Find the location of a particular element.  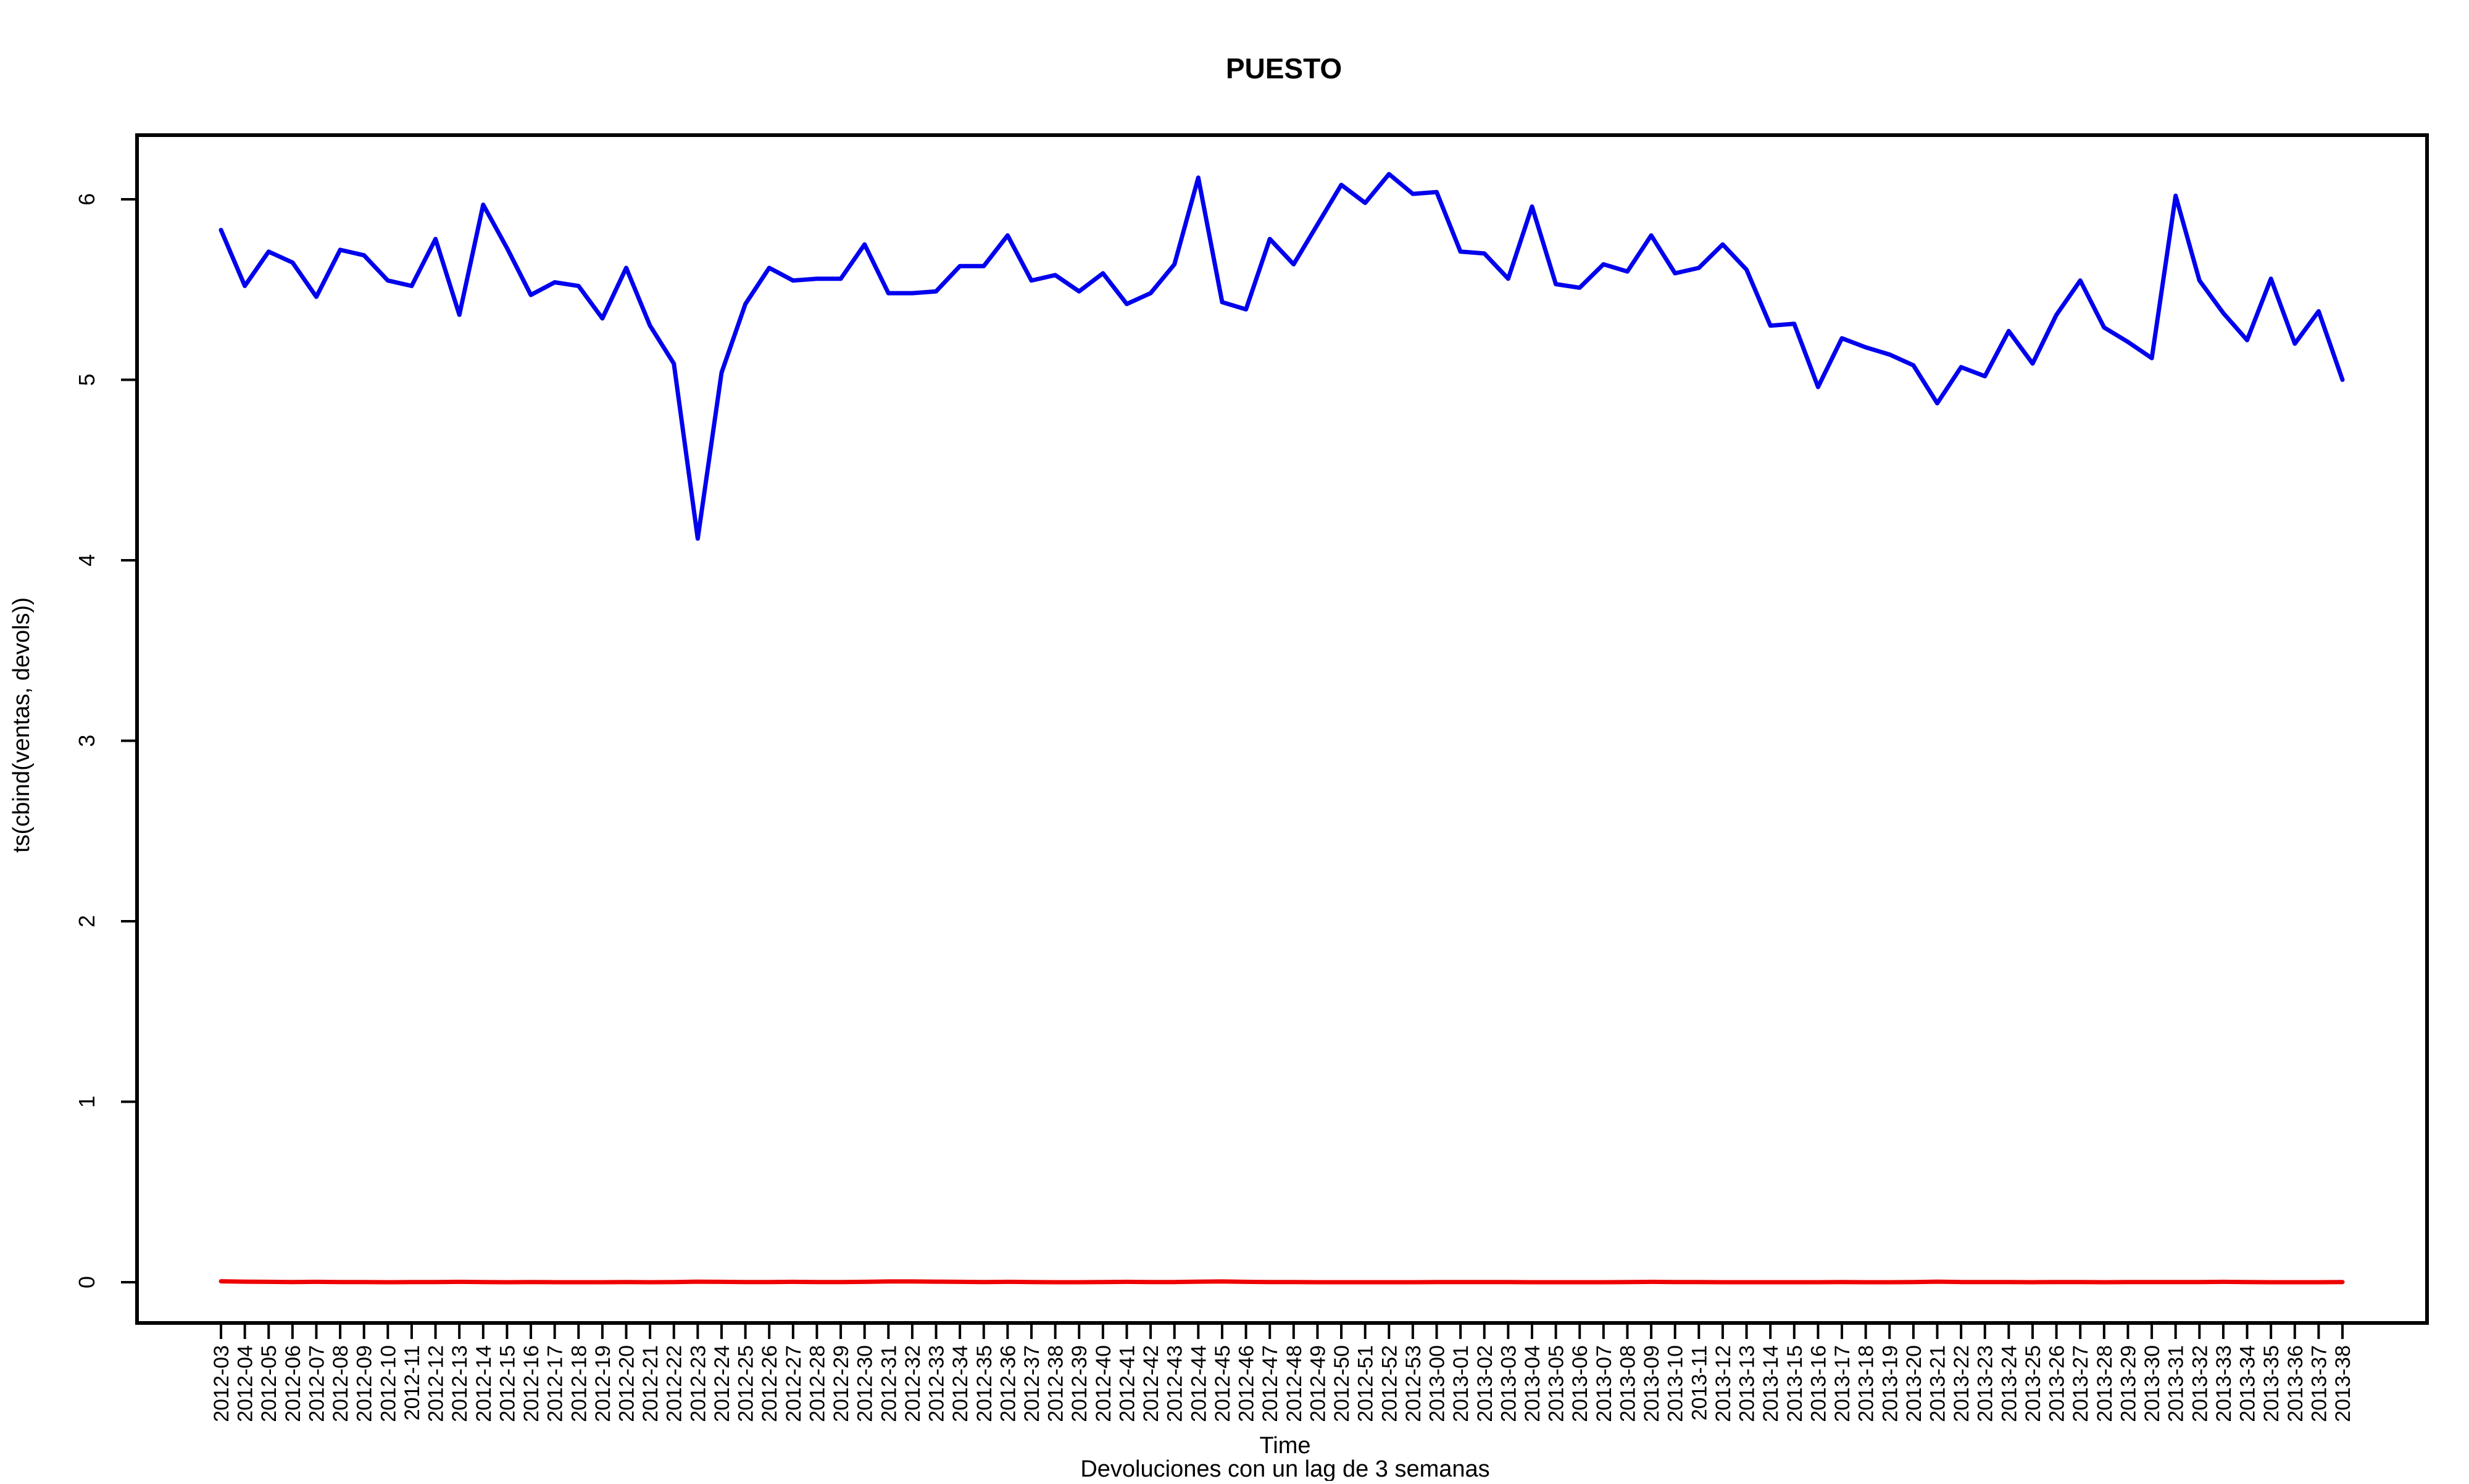

x-tick-label: 2012-42 is located at coordinates (1151, 1383).